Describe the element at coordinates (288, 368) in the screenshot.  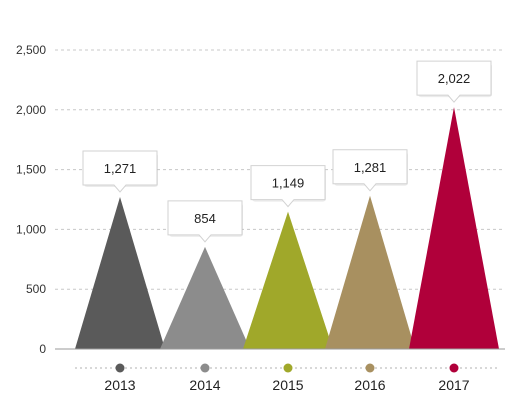
I see `legend-dot-2015` at that location.